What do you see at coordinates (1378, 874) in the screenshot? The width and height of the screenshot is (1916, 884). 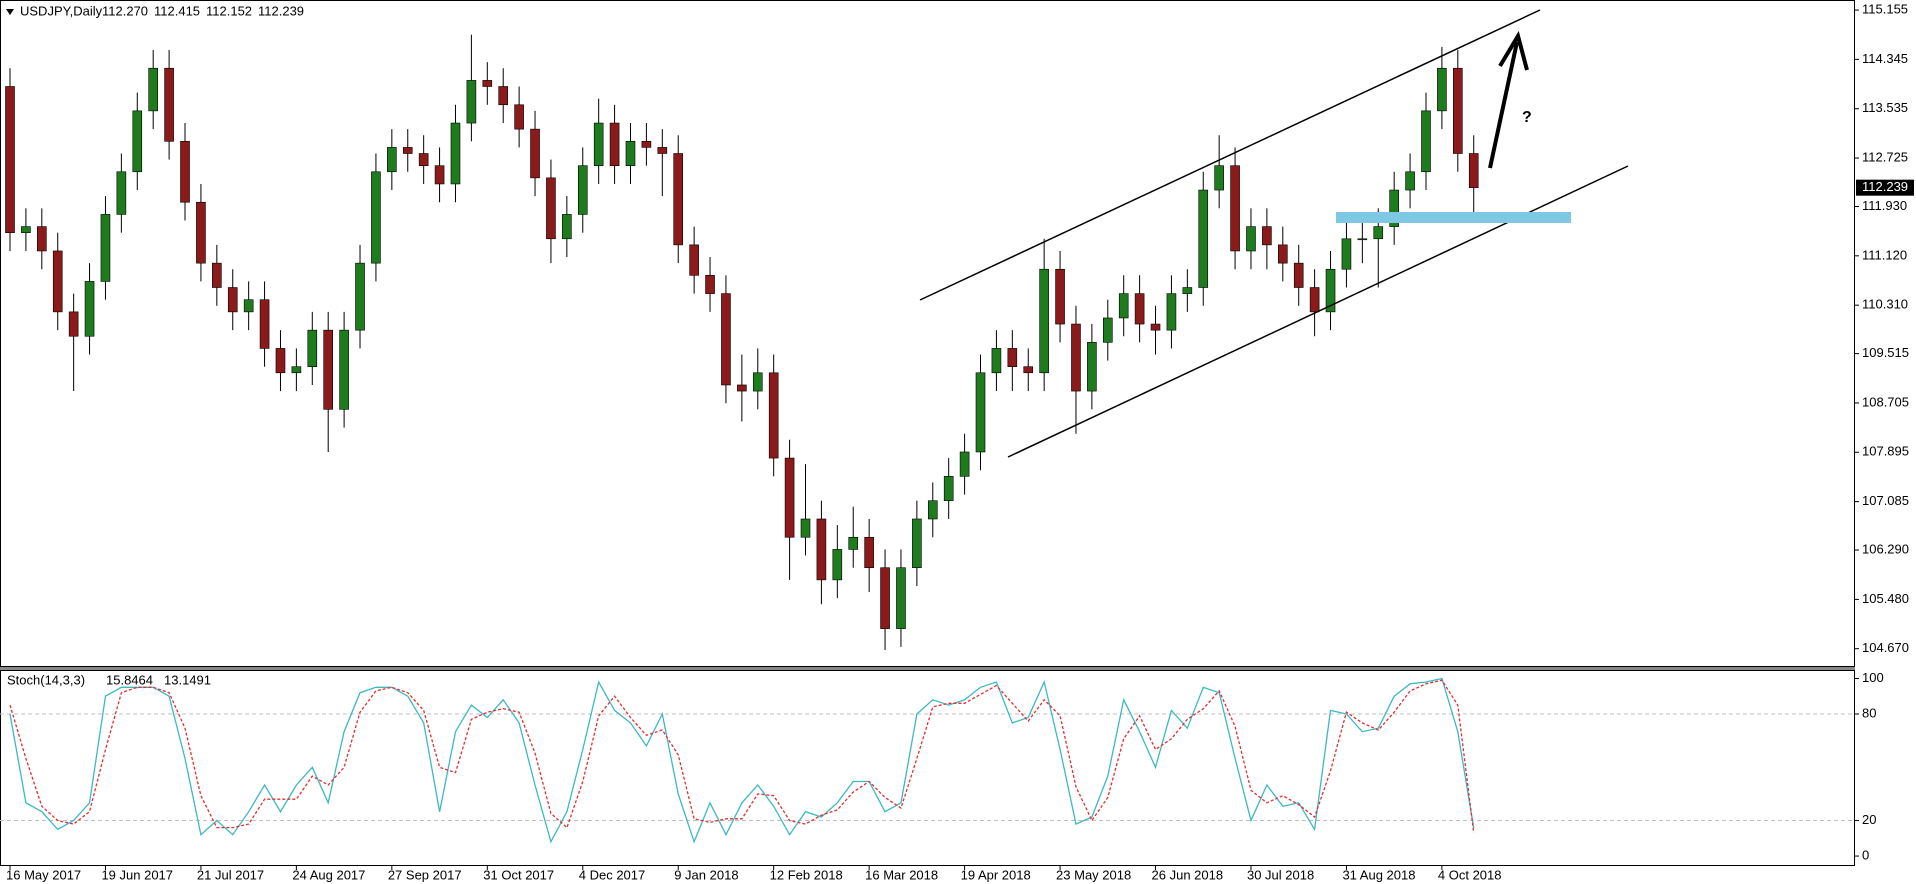 I see `x-tick-label: 31 Aug 2018` at bounding box center [1378, 874].